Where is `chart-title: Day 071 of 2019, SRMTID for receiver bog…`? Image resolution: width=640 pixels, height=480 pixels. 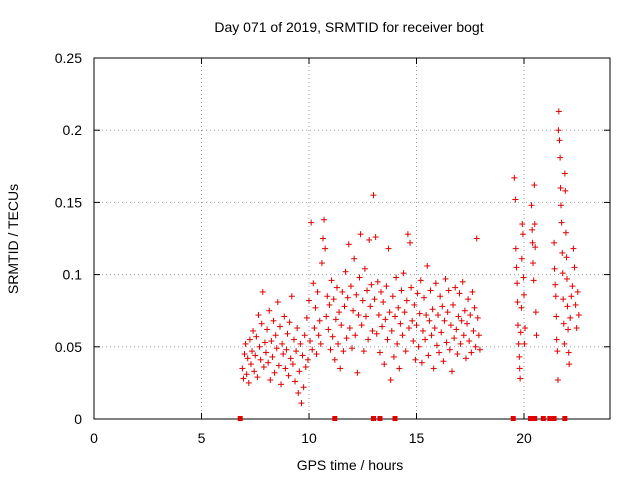 chart-title: Day 071 of 2019, SRMTID for receiver bog… is located at coordinates (348, 27).